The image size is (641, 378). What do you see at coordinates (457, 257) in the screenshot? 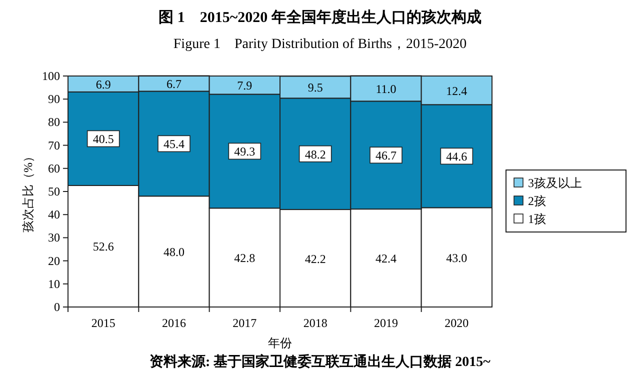
I see `data-label: 43.0` at bounding box center [457, 257].